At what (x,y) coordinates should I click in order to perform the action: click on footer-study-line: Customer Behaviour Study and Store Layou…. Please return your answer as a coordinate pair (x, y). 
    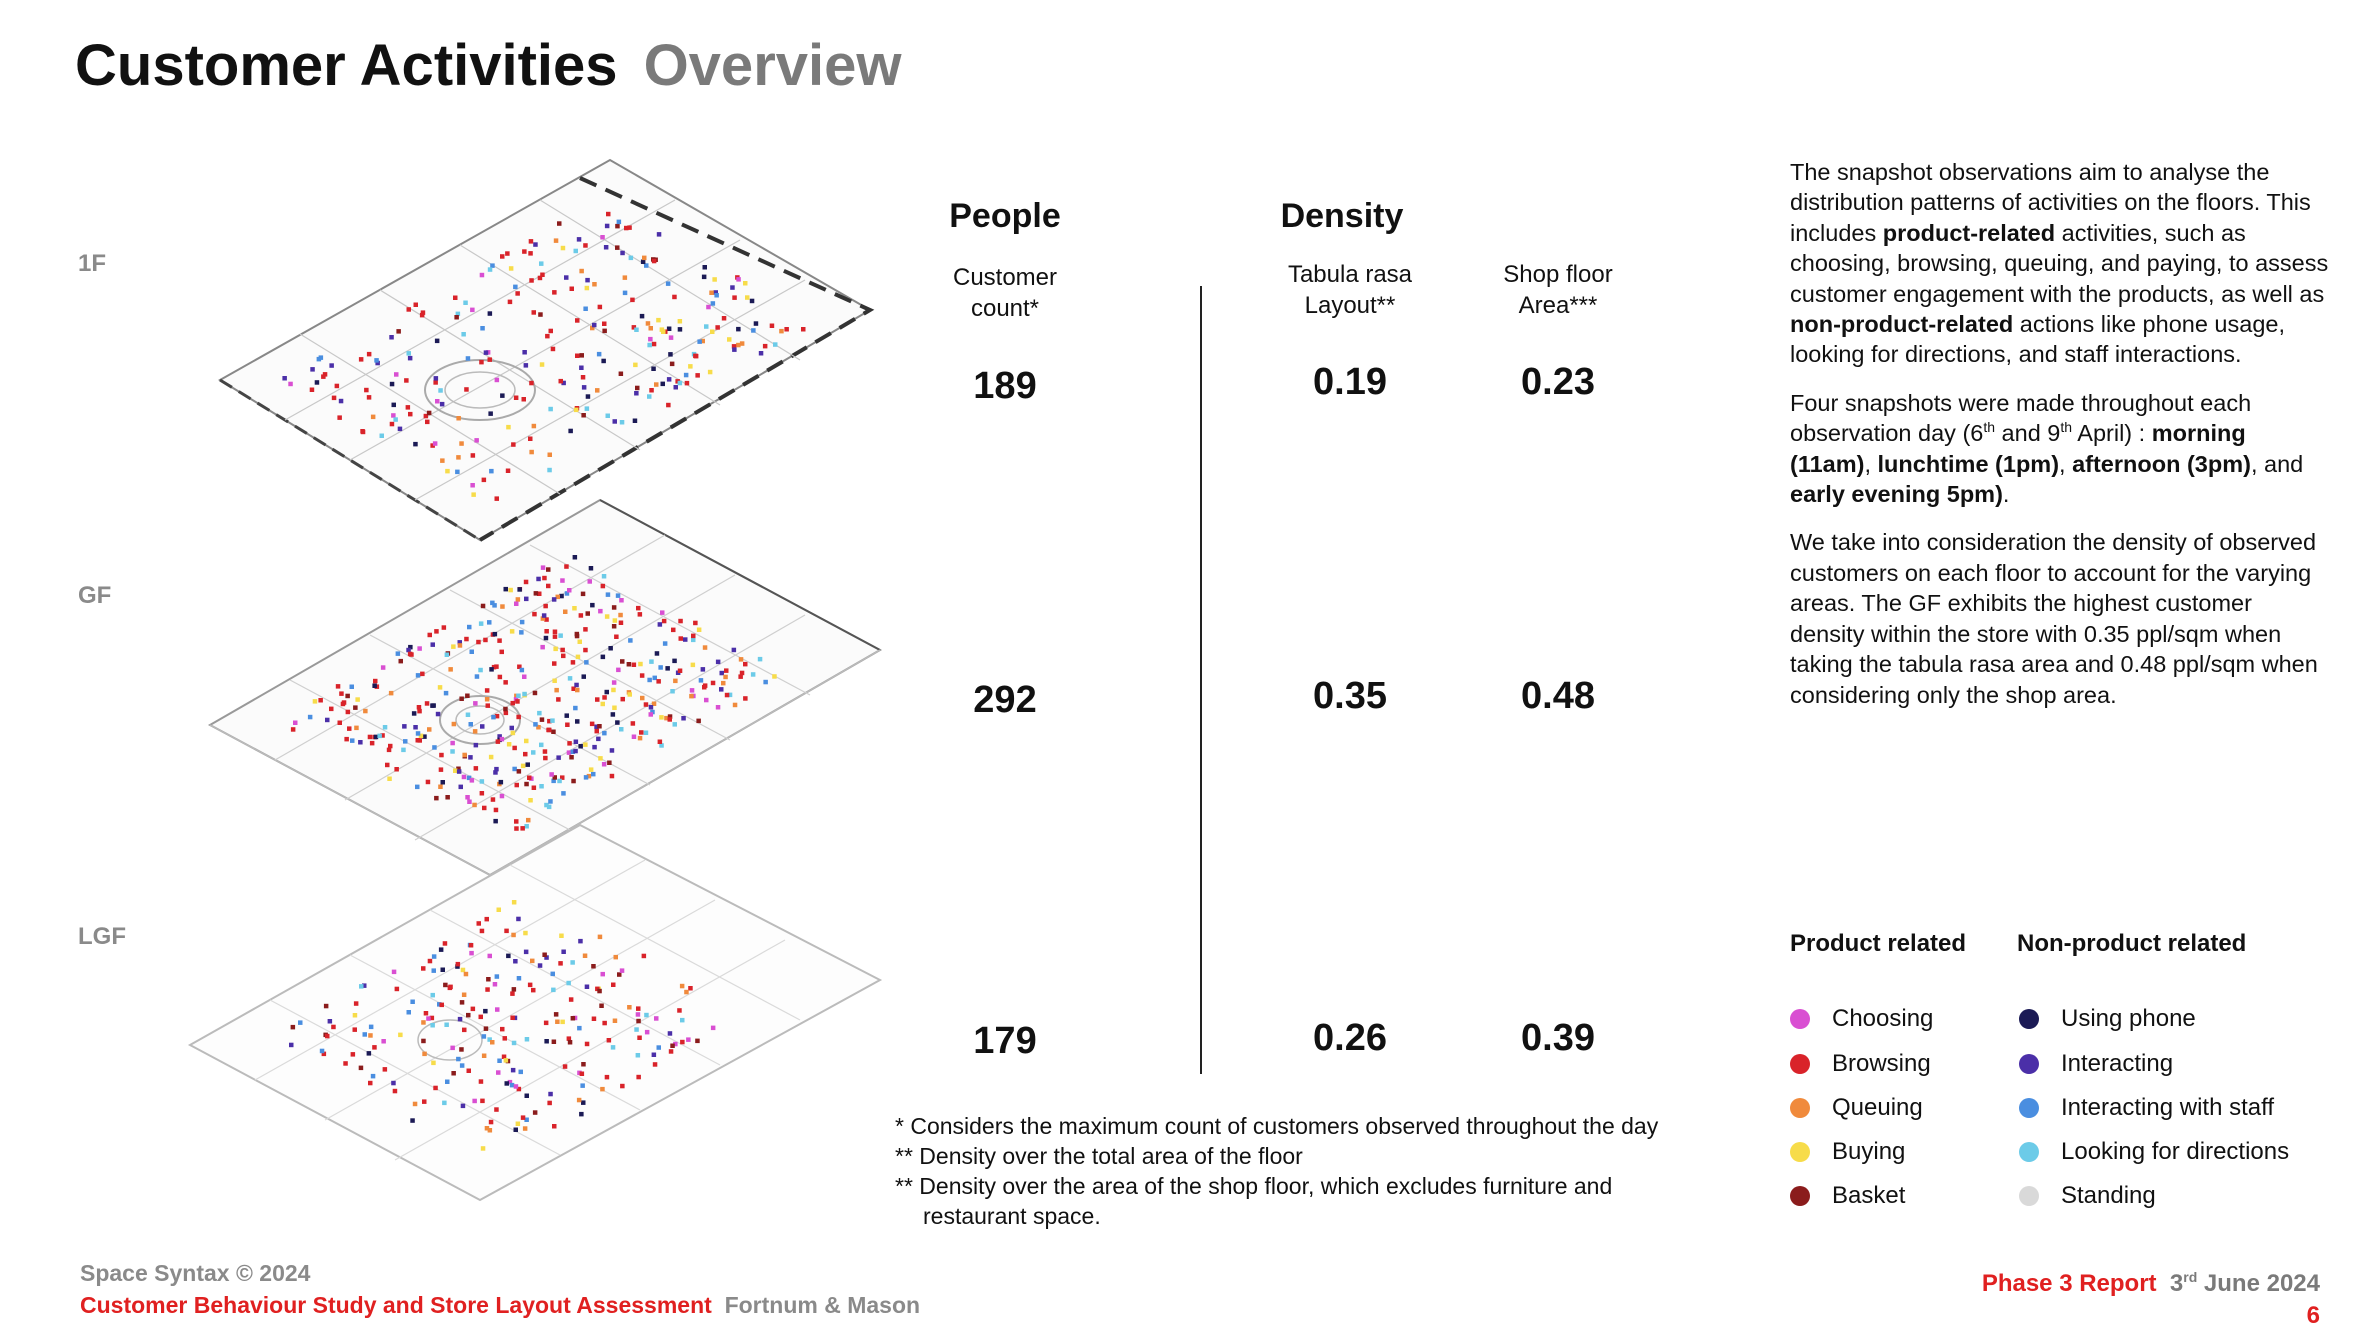
    Looking at the image, I should click on (500, 1305).